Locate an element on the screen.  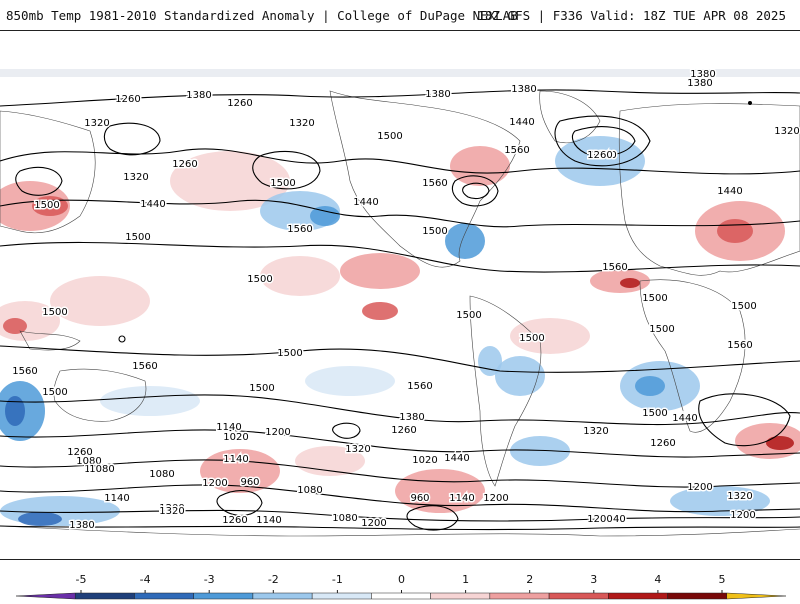
contour-closed-low is located at coordinates (122, 339).